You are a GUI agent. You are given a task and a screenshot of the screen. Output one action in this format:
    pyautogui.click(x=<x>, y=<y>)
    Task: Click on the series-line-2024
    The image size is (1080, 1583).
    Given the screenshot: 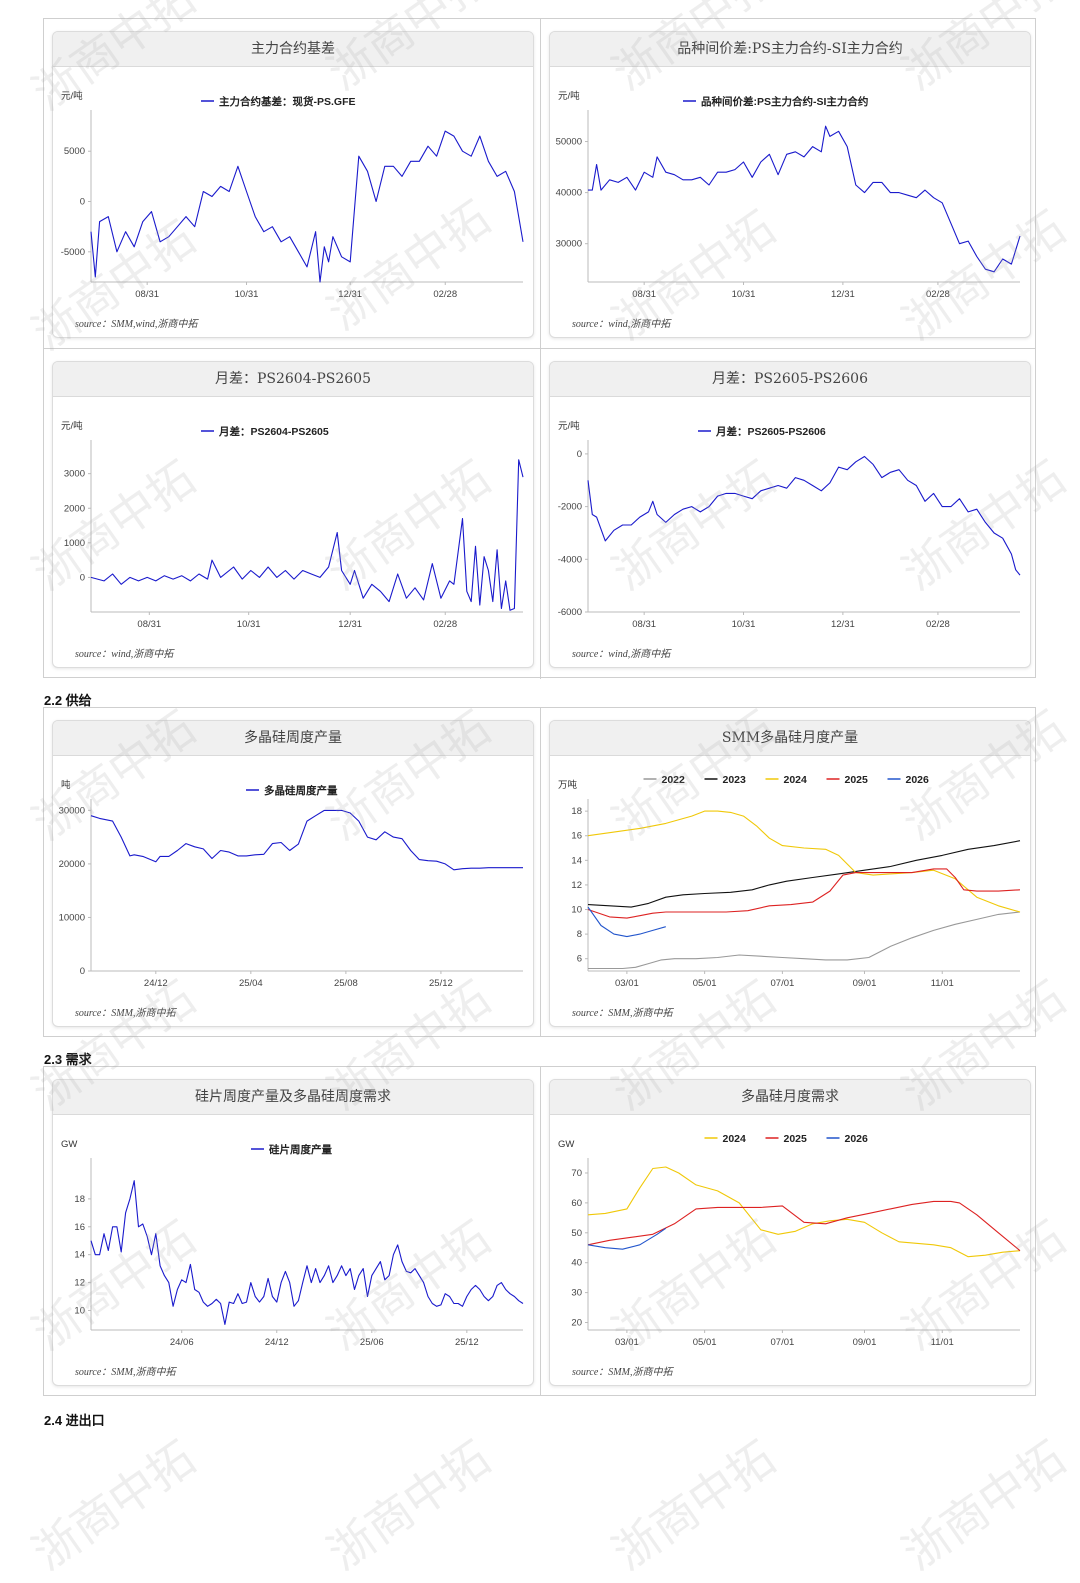 What is the action you would take?
    pyautogui.click(x=804, y=861)
    